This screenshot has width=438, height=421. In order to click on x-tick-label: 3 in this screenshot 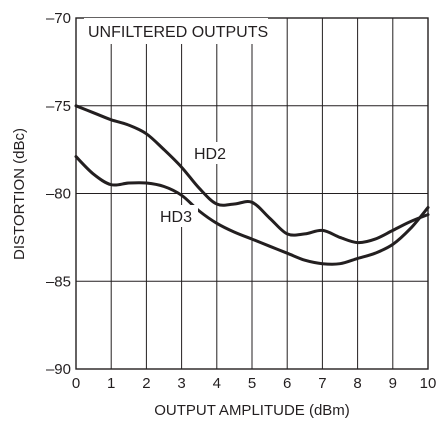, I will do `click(181, 383)`.